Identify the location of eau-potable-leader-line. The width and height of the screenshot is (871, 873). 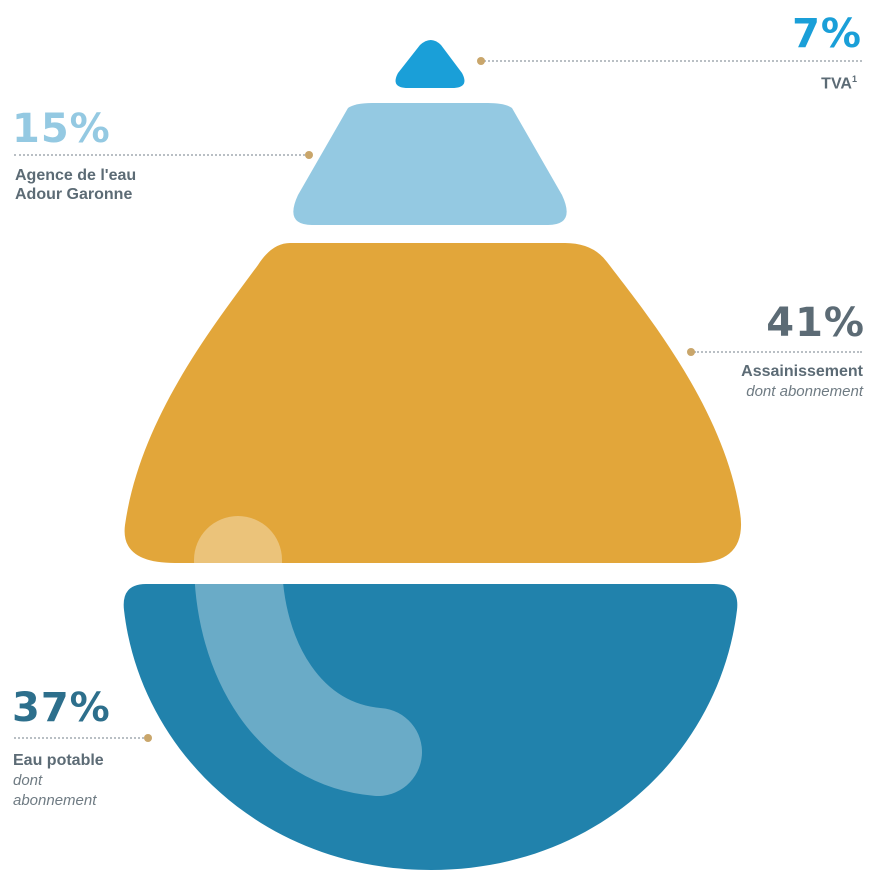
(81, 738).